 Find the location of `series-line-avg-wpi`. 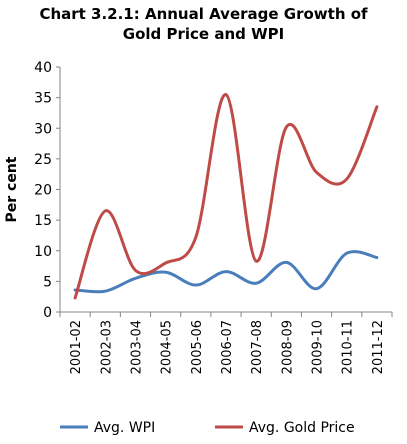

series-line-avg-wpi is located at coordinates (226, 272).